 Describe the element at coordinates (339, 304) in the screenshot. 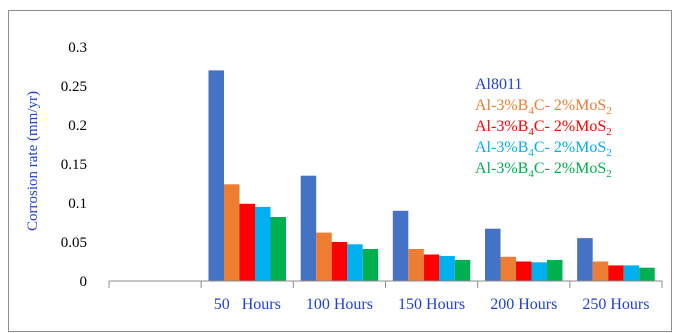

I see `x-tick-label: 100 Hours` at that location.